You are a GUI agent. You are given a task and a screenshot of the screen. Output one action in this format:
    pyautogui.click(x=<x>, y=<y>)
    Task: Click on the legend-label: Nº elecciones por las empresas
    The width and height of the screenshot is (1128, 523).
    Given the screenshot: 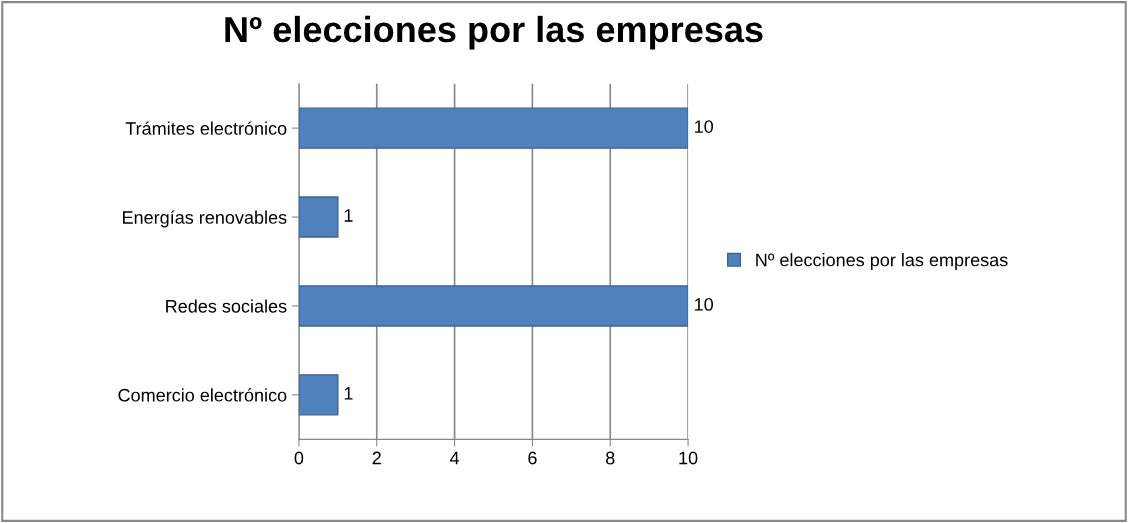 What is the action you would take?
    pyautogui.click(x=882, y=261)
    